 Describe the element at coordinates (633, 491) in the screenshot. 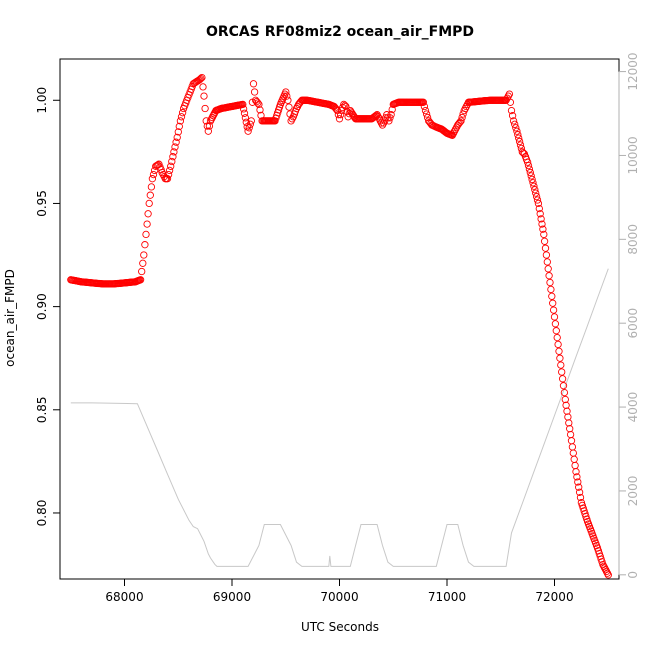

I see `y2-tick-label: 2000` at that location.